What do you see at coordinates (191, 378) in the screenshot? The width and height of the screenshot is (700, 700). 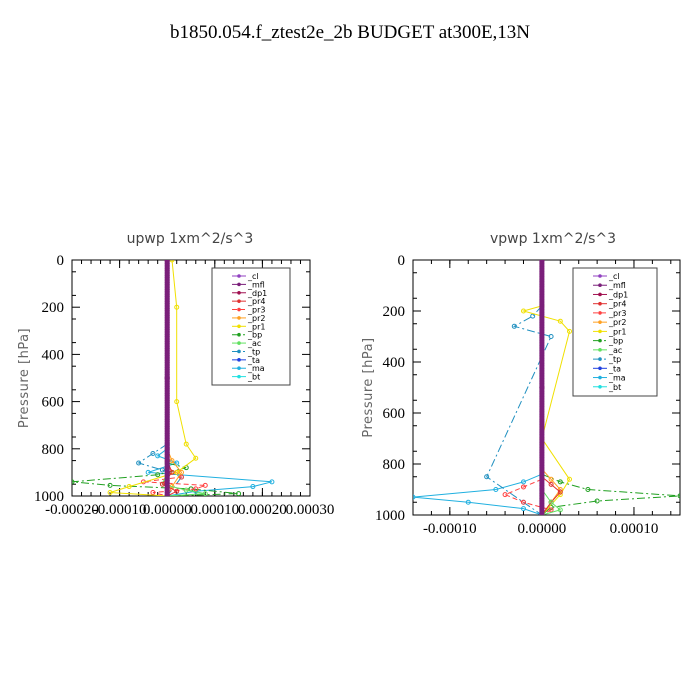 I see `plot-frame` at bounding box center [191, 378].